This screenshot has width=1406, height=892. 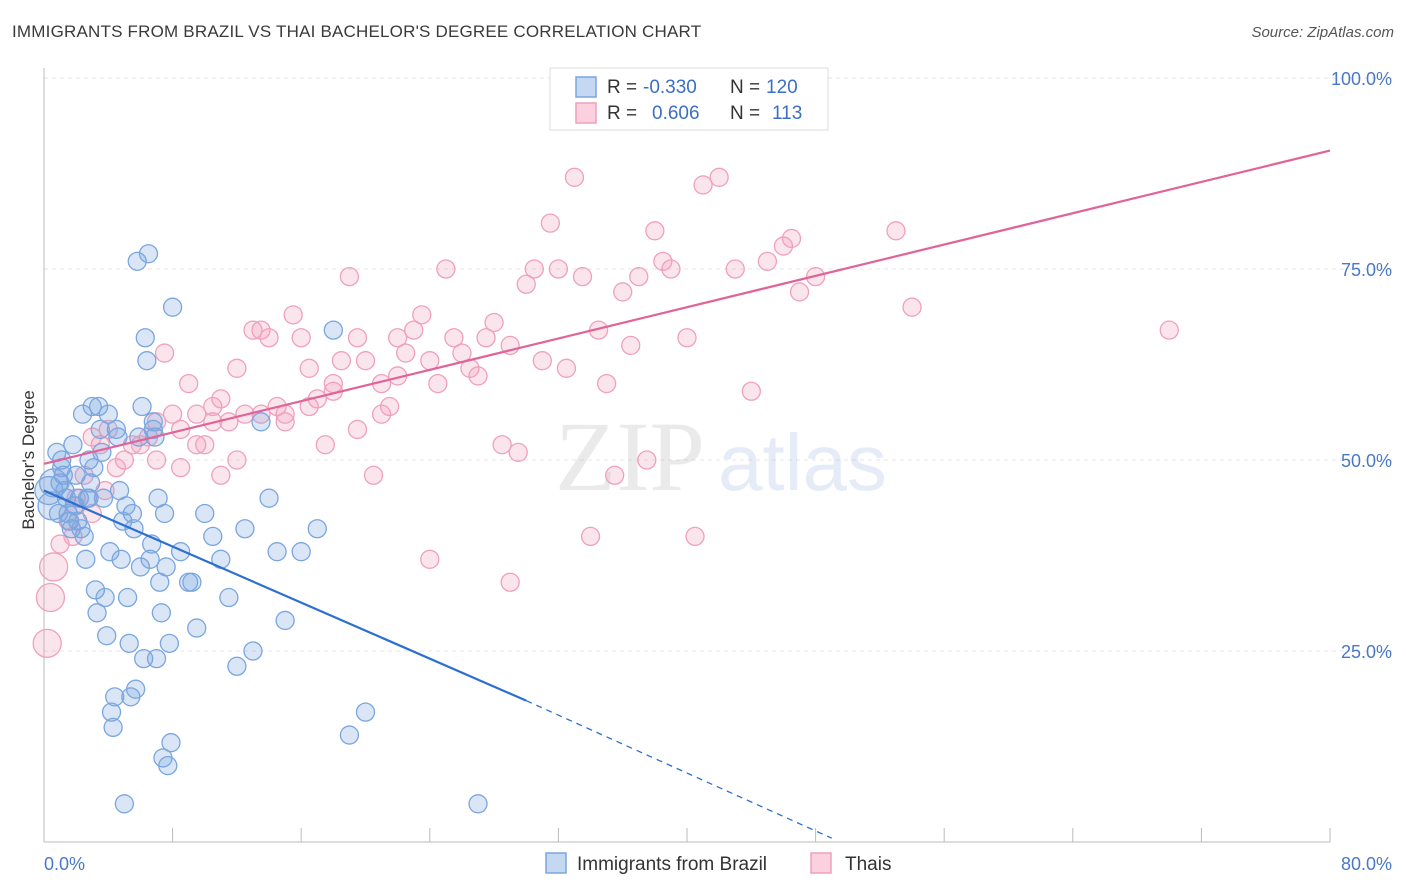 What do you see at coordinates (678, 769) in the screenshot?
I see `brazil-trend-extension` at bounding box center [678, 769].